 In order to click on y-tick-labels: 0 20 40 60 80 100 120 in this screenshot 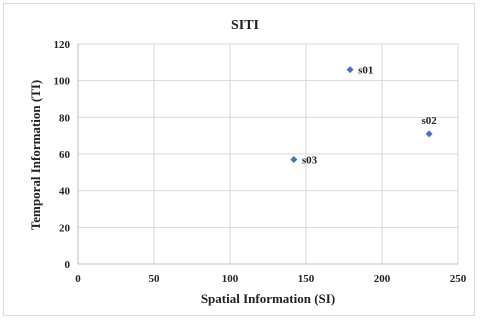, I will do `click(62, 155)`.